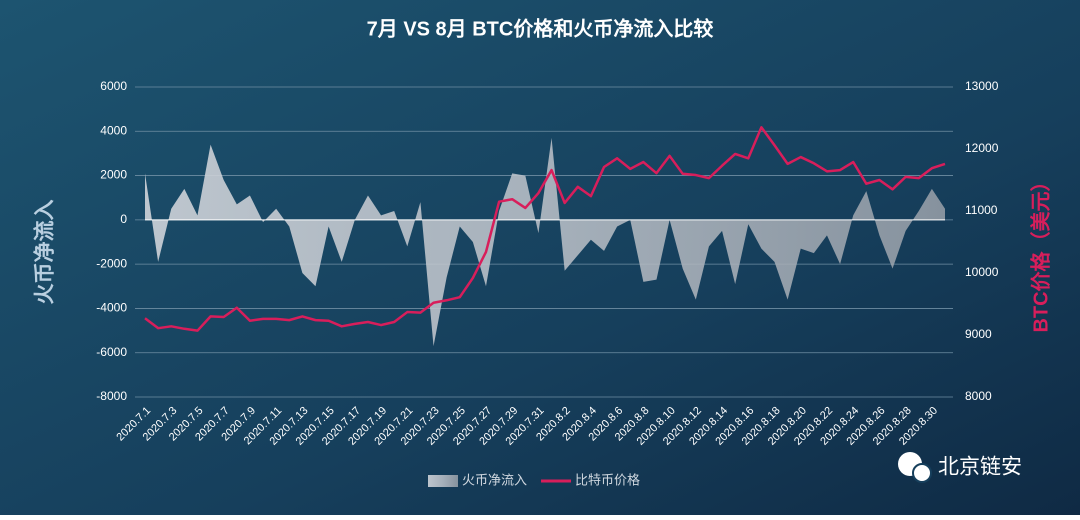 This screenshot has width=1080, height=520. What do you see at coordinates (45, 252) in the screenshot?
I see `y-axis-label: 火币净流入` at bounding box center [45, 252].